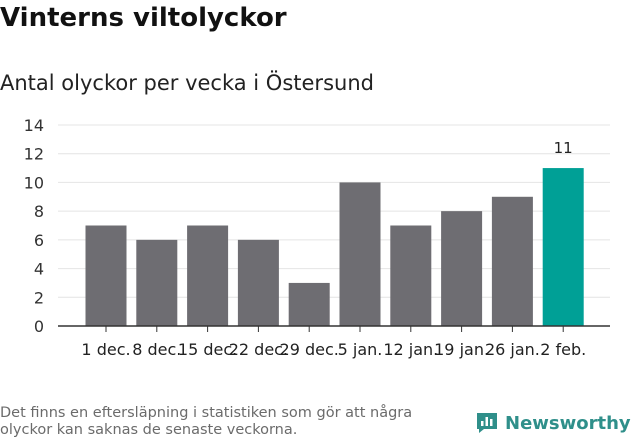 The width and height of the screenshot is (631, 439). What do you see at coordinates (156, 349) in the screenshot?
I see `x-tick-label: 8 dec.` at bounding box center [156, 349].